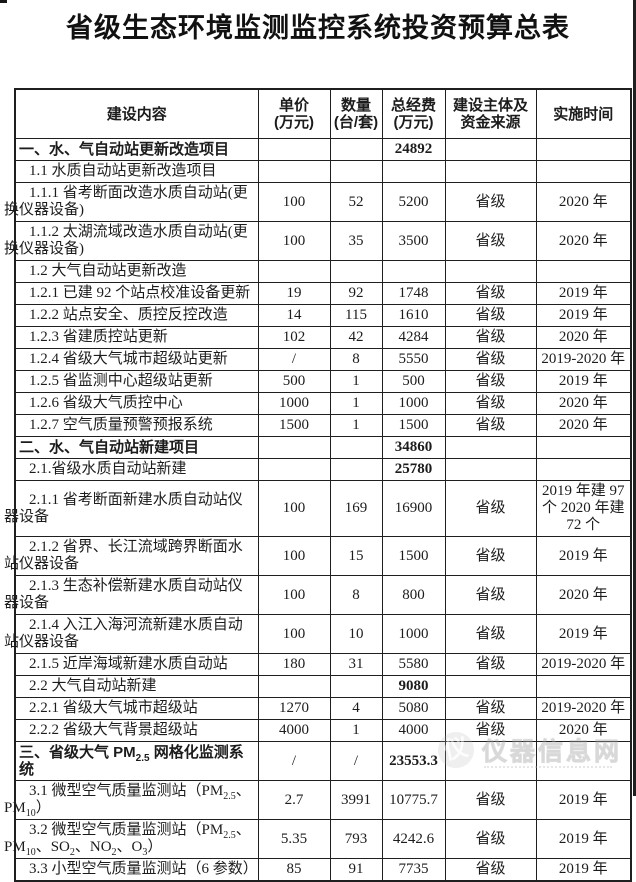  I want to click on cell-total-budget: 1610, so click(413, 315).